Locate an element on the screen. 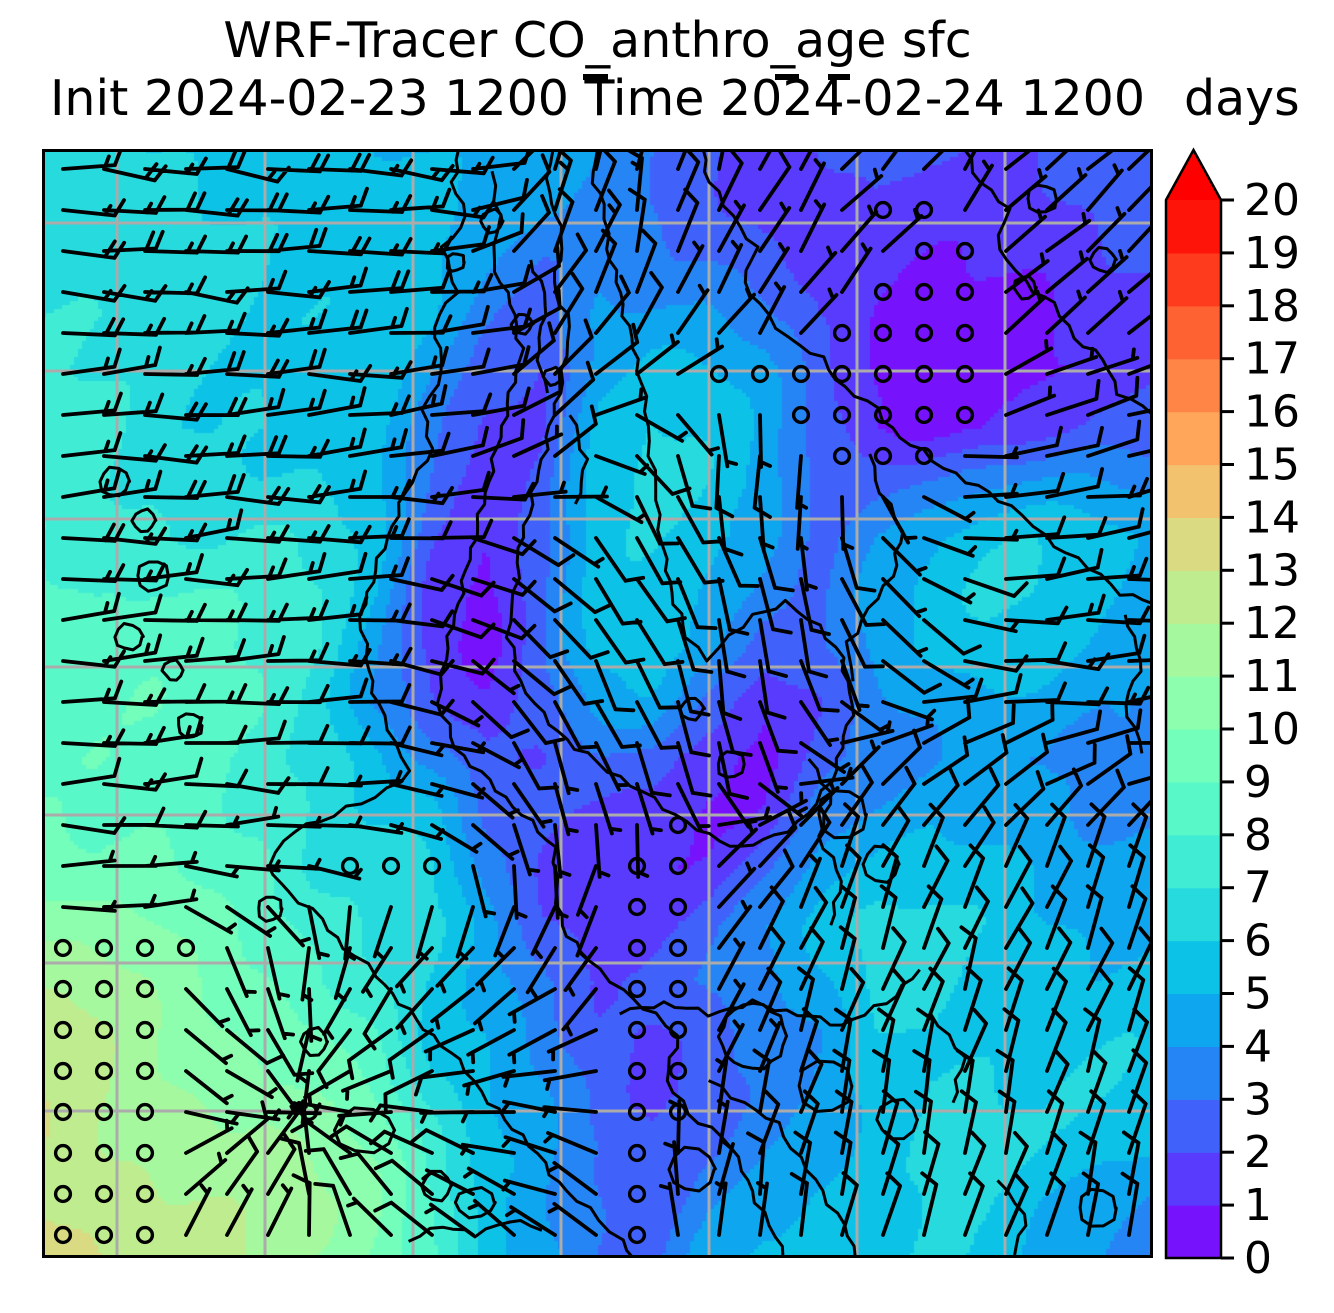 Image resolution: width=1334 pixels, height=1313 pixels. colorbar-over-arrow is located at coordinates (1193, 175).